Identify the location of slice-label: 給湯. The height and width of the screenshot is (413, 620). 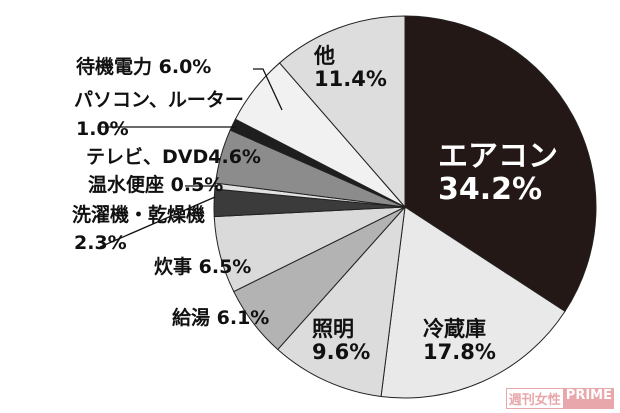
(191, 318).